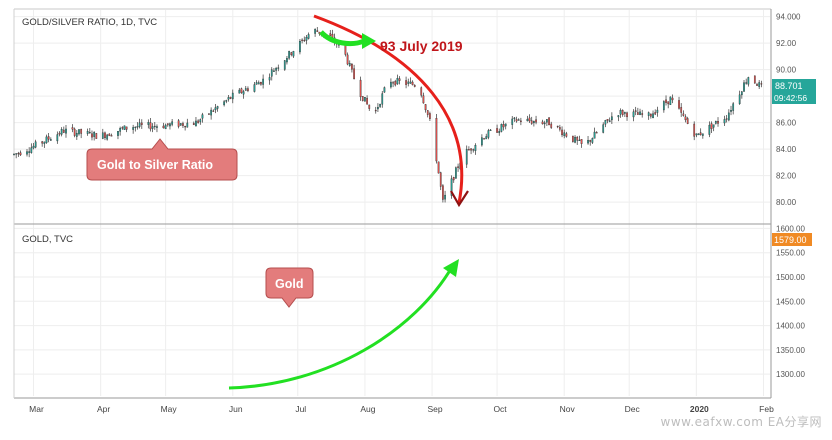  What do you see at coordinates (103, 409) in the screenshot?
I see `x-tick-label: Apr` at bounding box center [103, 409].